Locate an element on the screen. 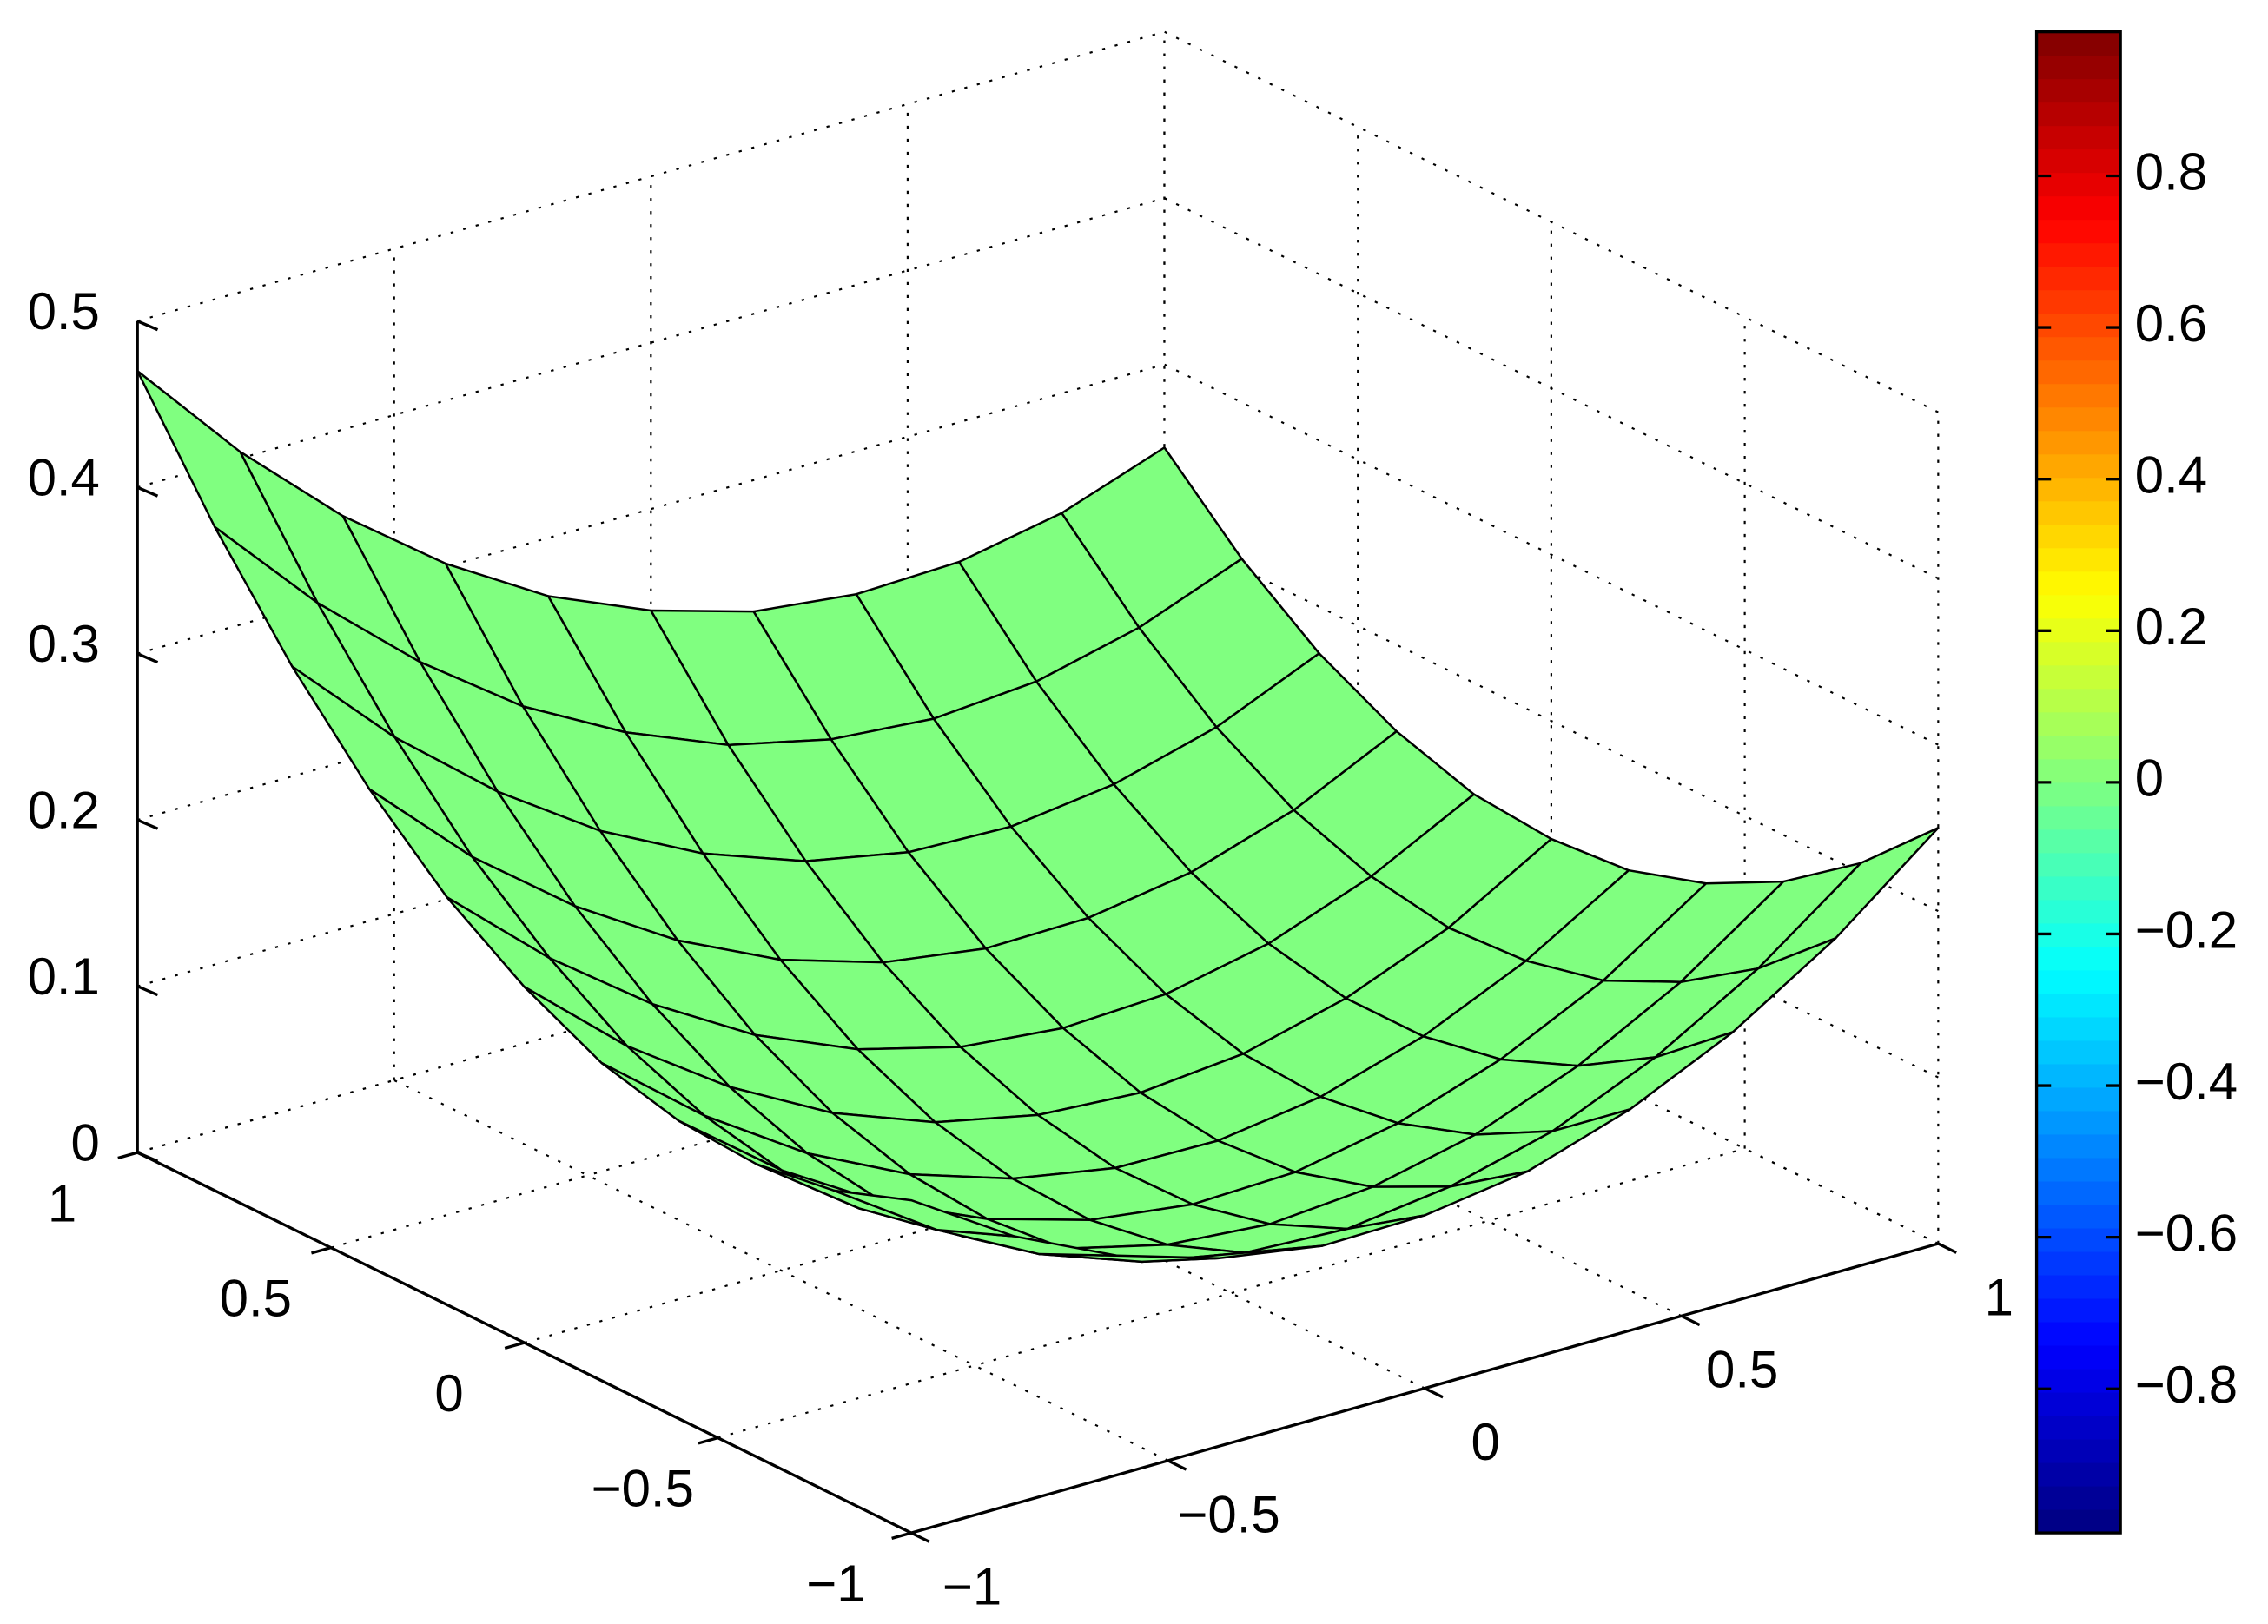  y-tick-label: 1 is located at coordinates (62, 1203).